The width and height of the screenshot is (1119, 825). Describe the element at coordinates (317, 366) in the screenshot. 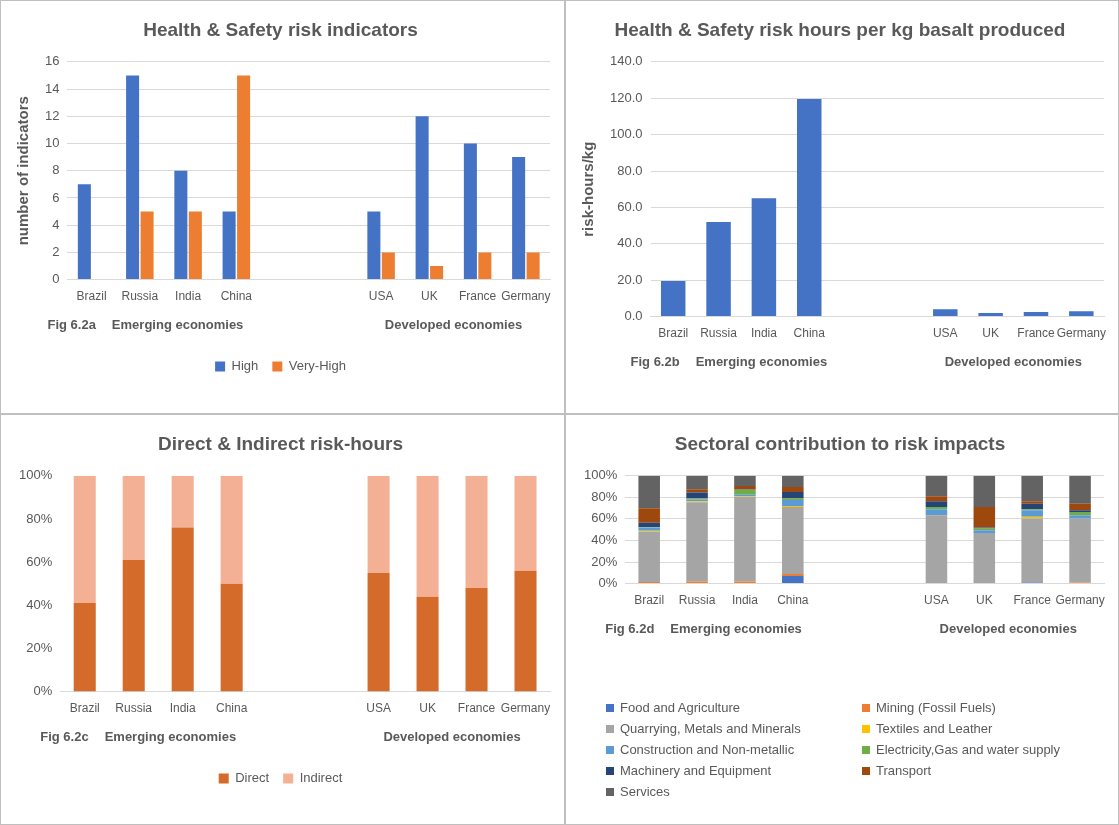

I see `legend-label: Very-High` at that location.